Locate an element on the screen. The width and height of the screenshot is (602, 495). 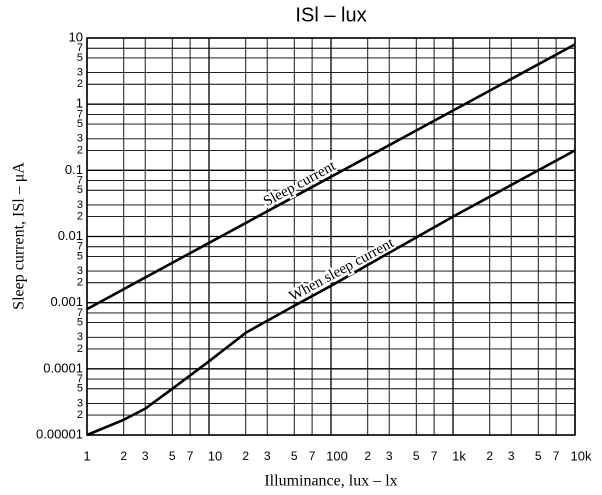
x-tick-label: 1 is located at coordinates (86, 455).